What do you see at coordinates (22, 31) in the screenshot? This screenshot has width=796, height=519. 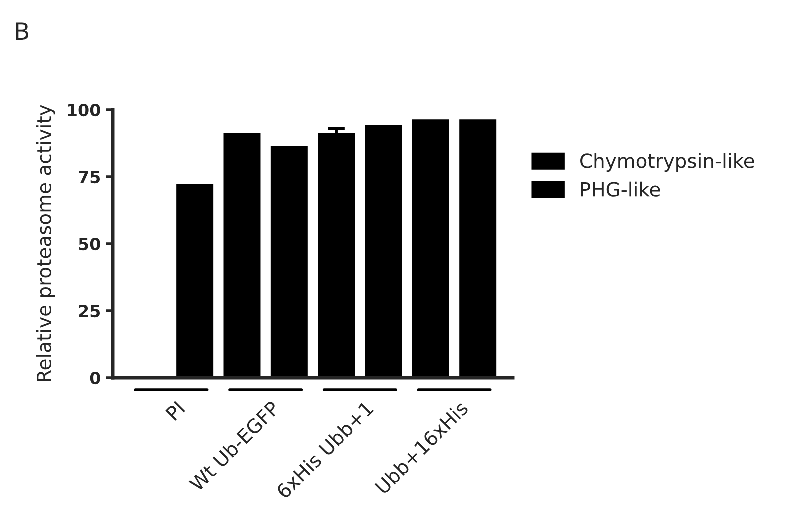 I see `text: B` at bounding box center [22, 31].